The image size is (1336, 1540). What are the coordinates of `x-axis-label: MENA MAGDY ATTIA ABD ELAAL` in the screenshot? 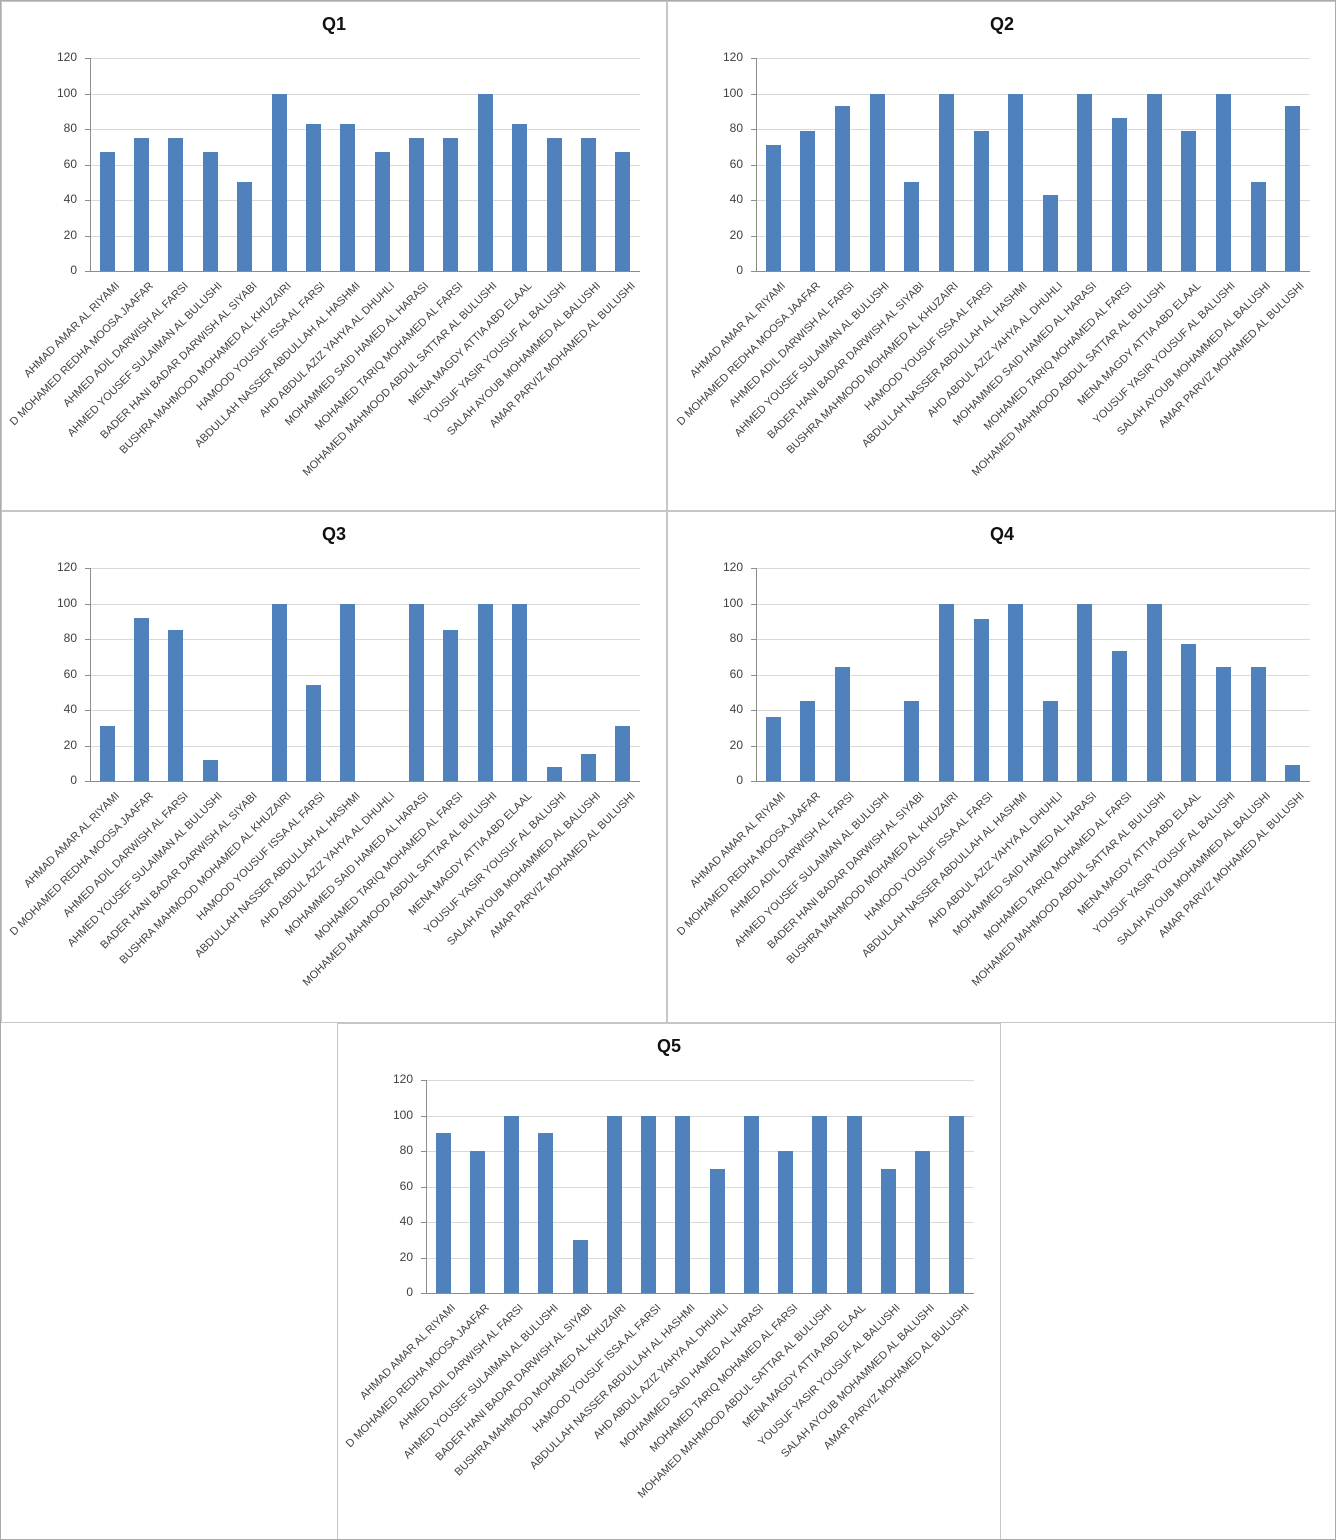 It's located at (804, 1366).